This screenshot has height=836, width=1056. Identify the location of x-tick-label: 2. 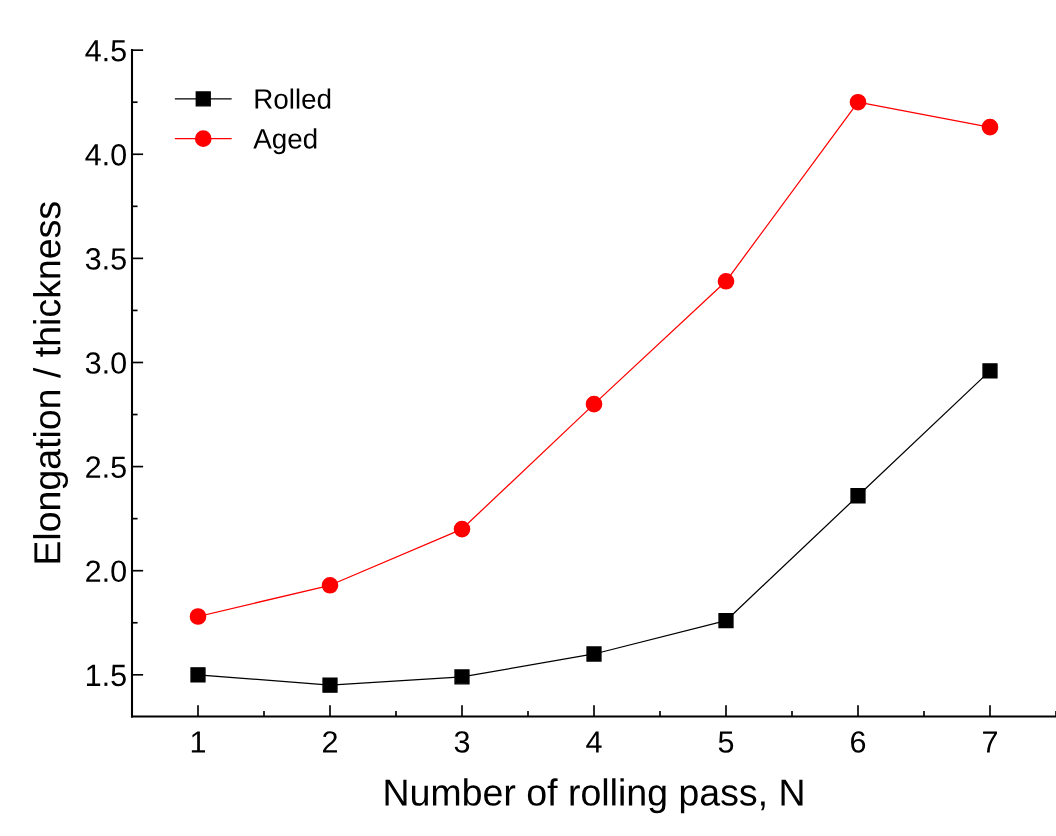
(330, 742).